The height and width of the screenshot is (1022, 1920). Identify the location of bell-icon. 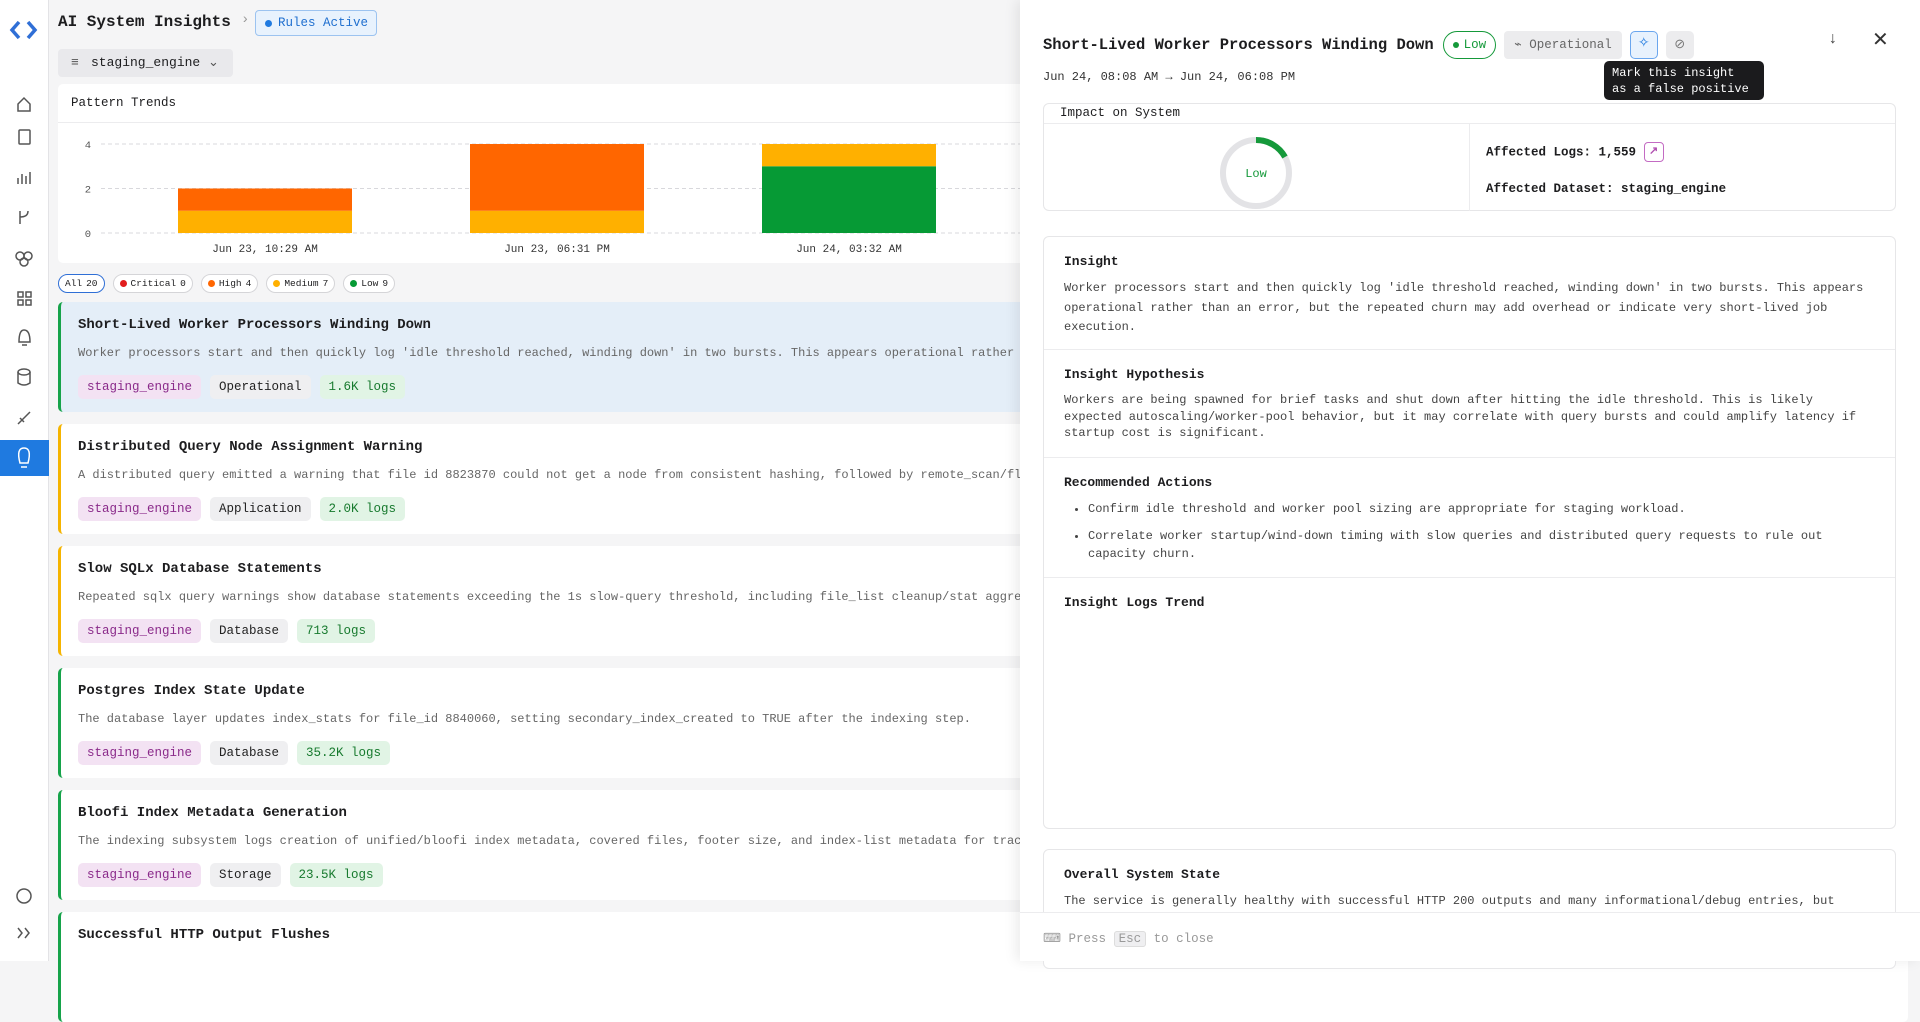
(24, 337).